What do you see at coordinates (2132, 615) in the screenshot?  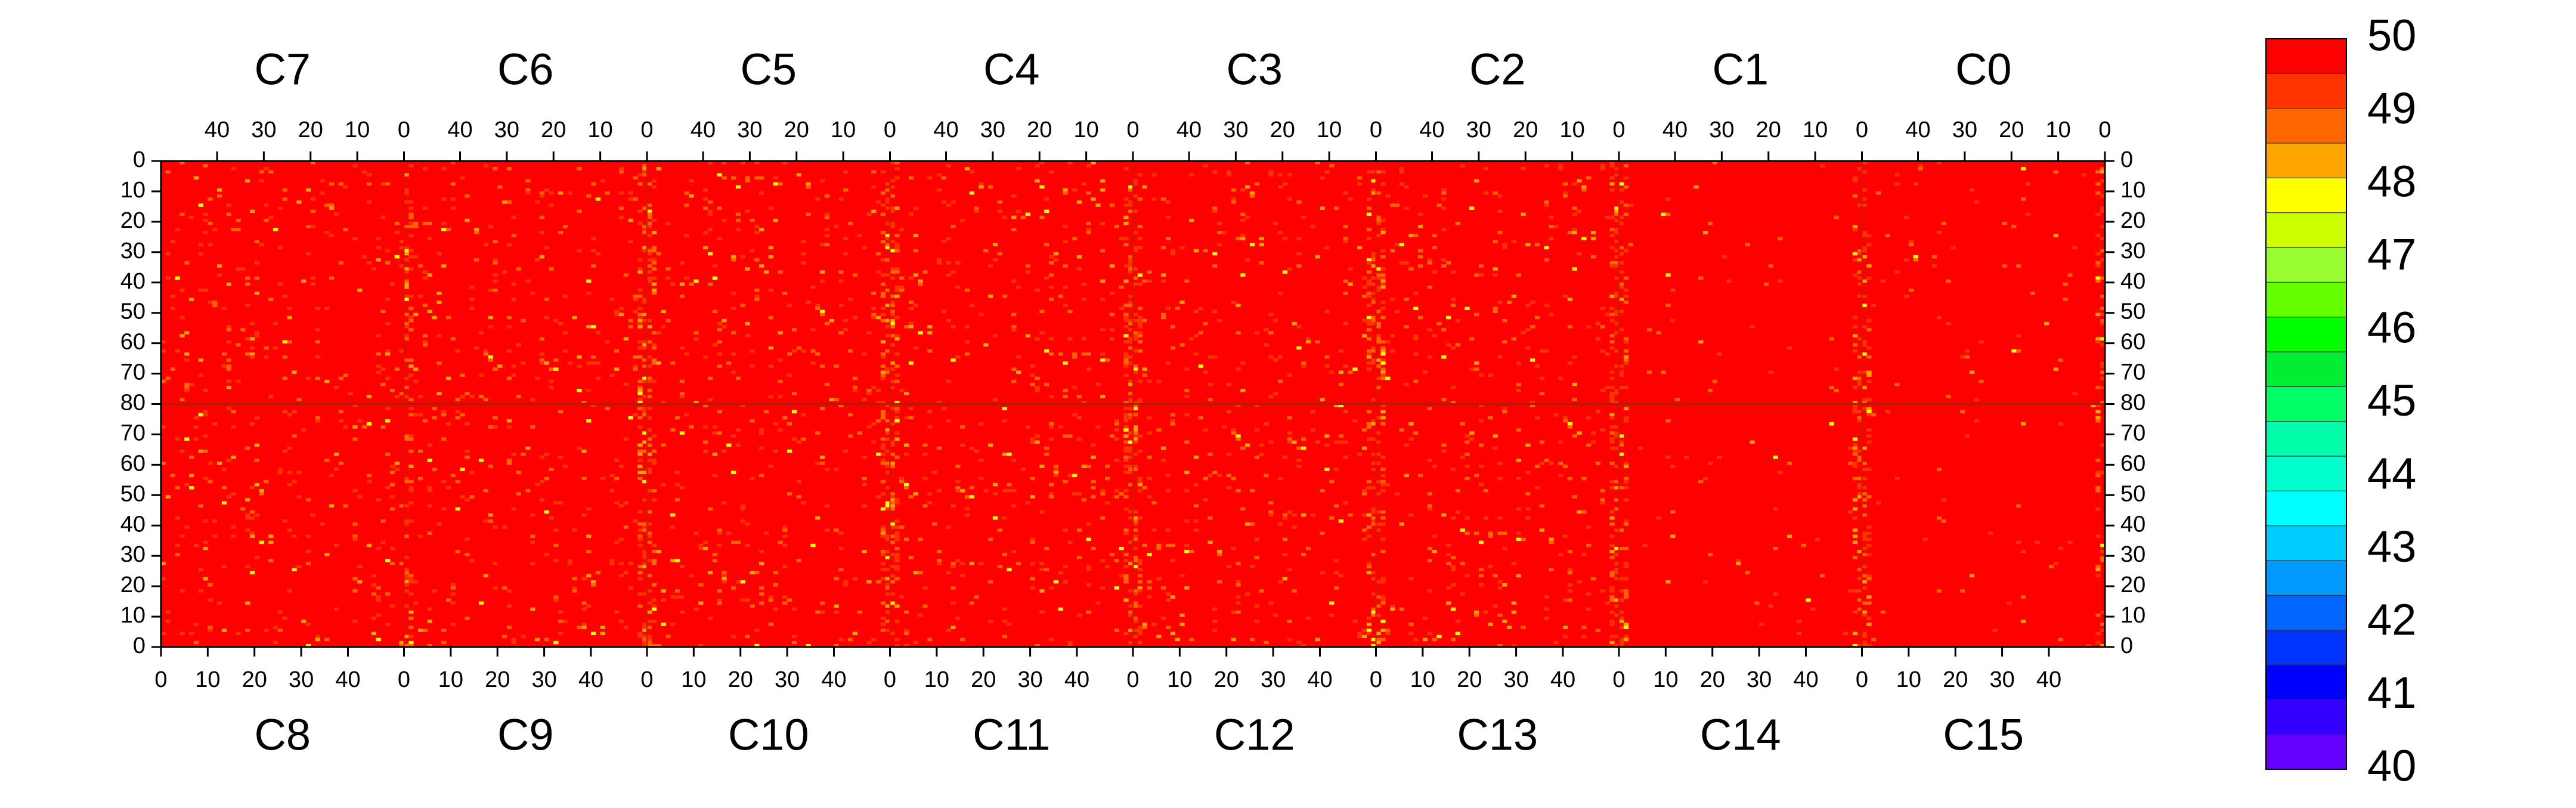 I see `row-tick-label-right: 10` at bounding box center [2132, 615].